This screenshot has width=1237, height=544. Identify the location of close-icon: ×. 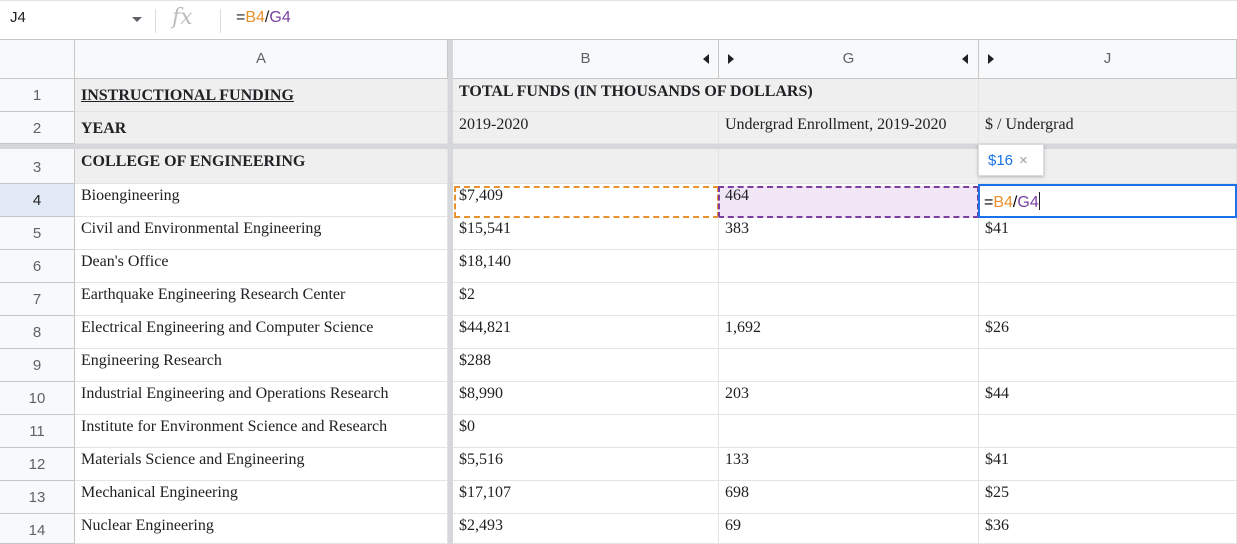
(1023, 160).